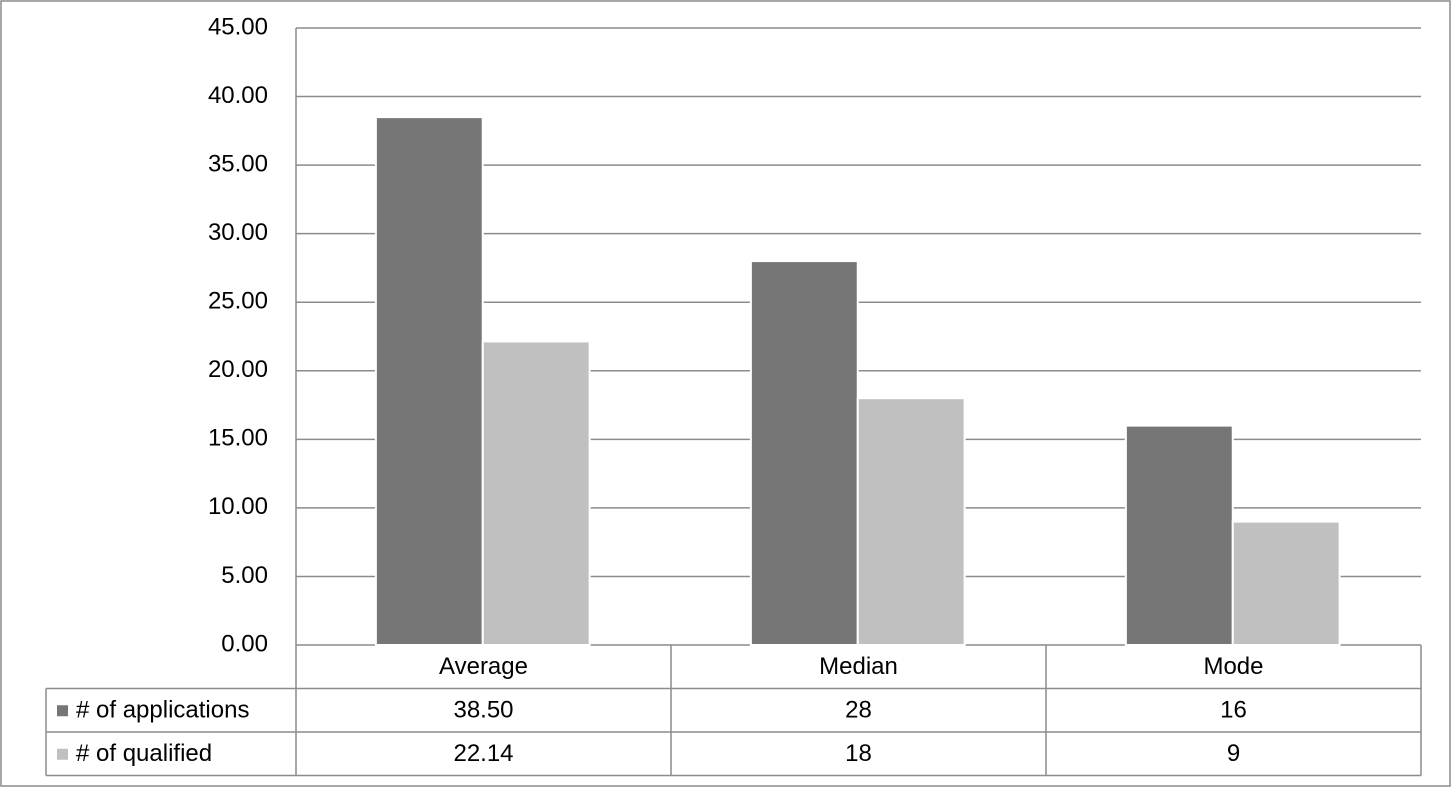 The width and height of the screenshot is (1452, 789). Describe the element at coordinates (238, 369) in the screenshot. I see `y-tick-label: 20.00` at that location.